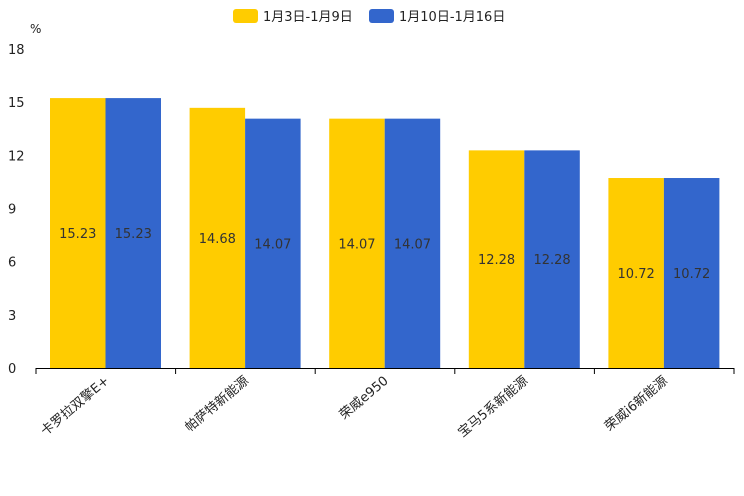  What do you see at coordinates (493, 407) in the screenshot?
I see `x-category-label: 宝马5系新能源` at bounding box center [493, 407].